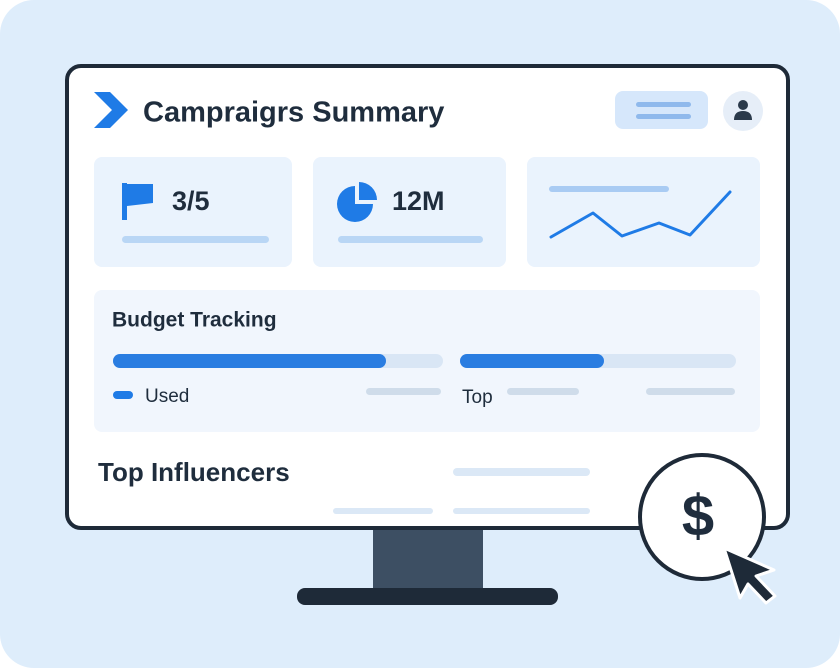  I want to click on avatar, so click(743, 111).